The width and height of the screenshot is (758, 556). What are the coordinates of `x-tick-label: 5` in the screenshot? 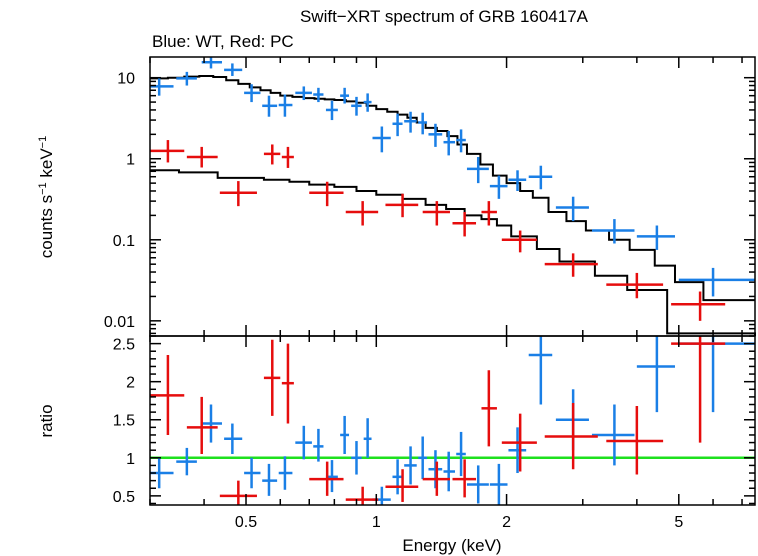 It's located at (678, 522).